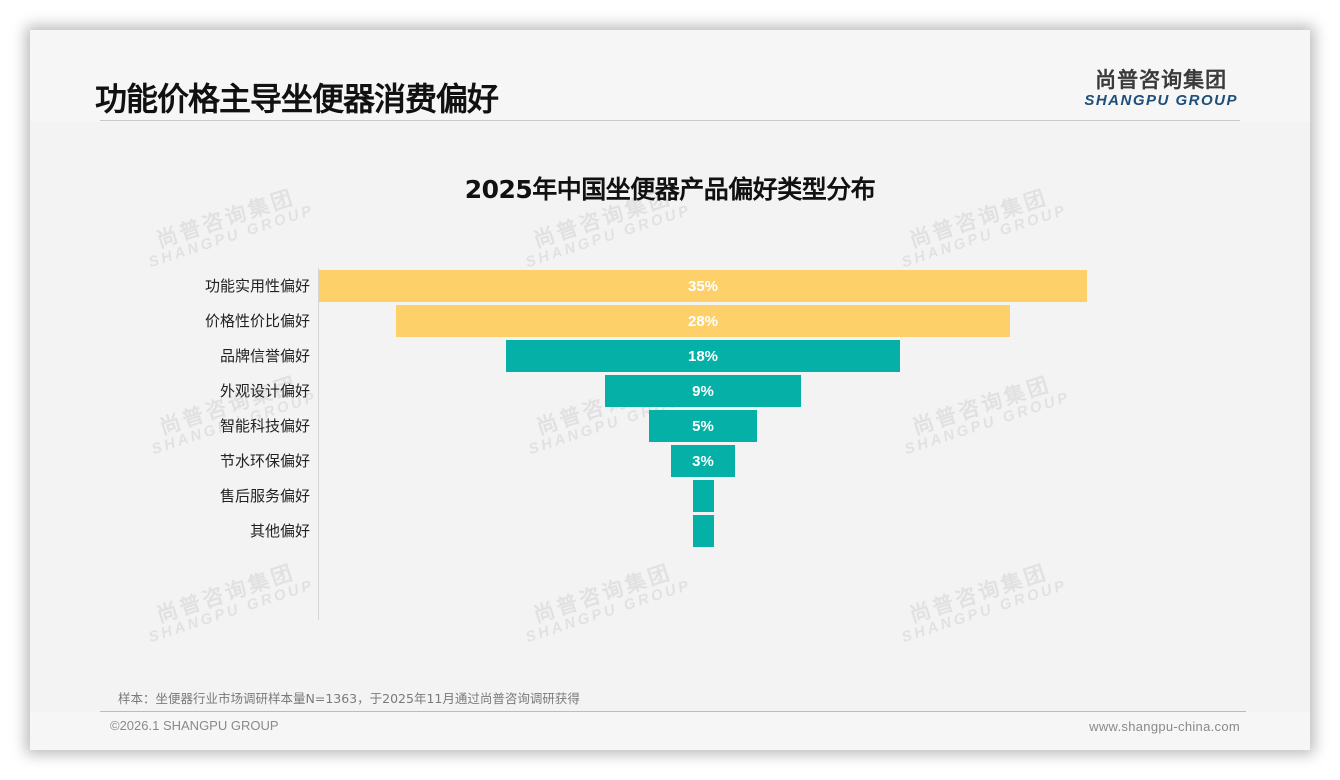 The image size is (1340, 780). I want to click on page-title: 功能价格主导坐便器消费偏好, so click(297, 99).